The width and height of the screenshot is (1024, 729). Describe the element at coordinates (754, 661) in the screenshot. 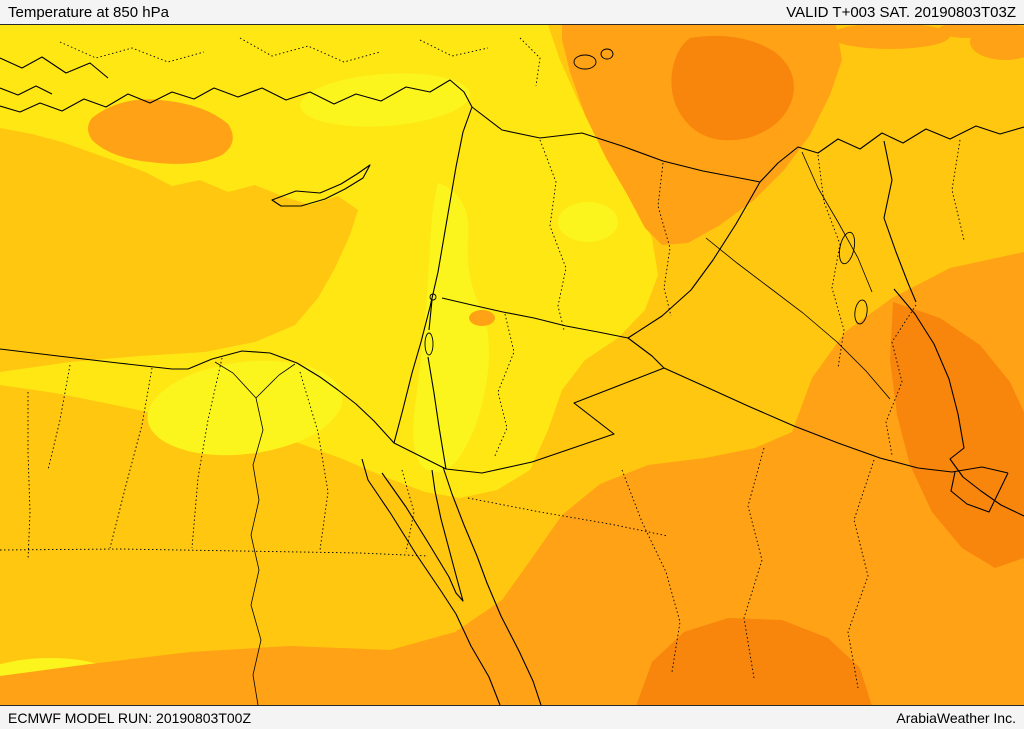

I see `temp-region-deep-orange-south` at that location.